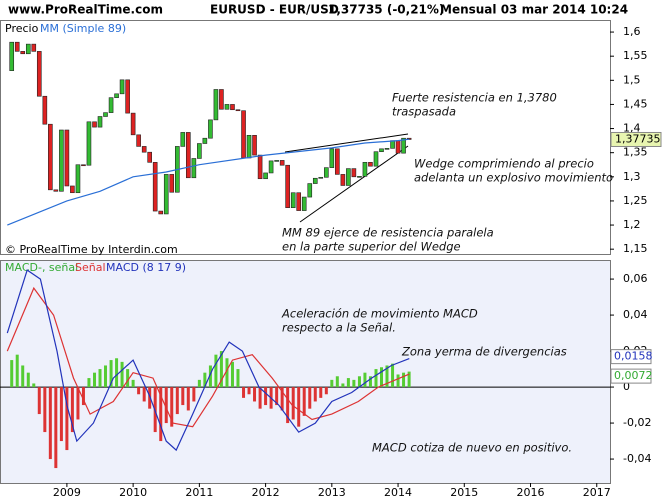  I want to click on y-tick-label: 0,04, so click(635, 314).